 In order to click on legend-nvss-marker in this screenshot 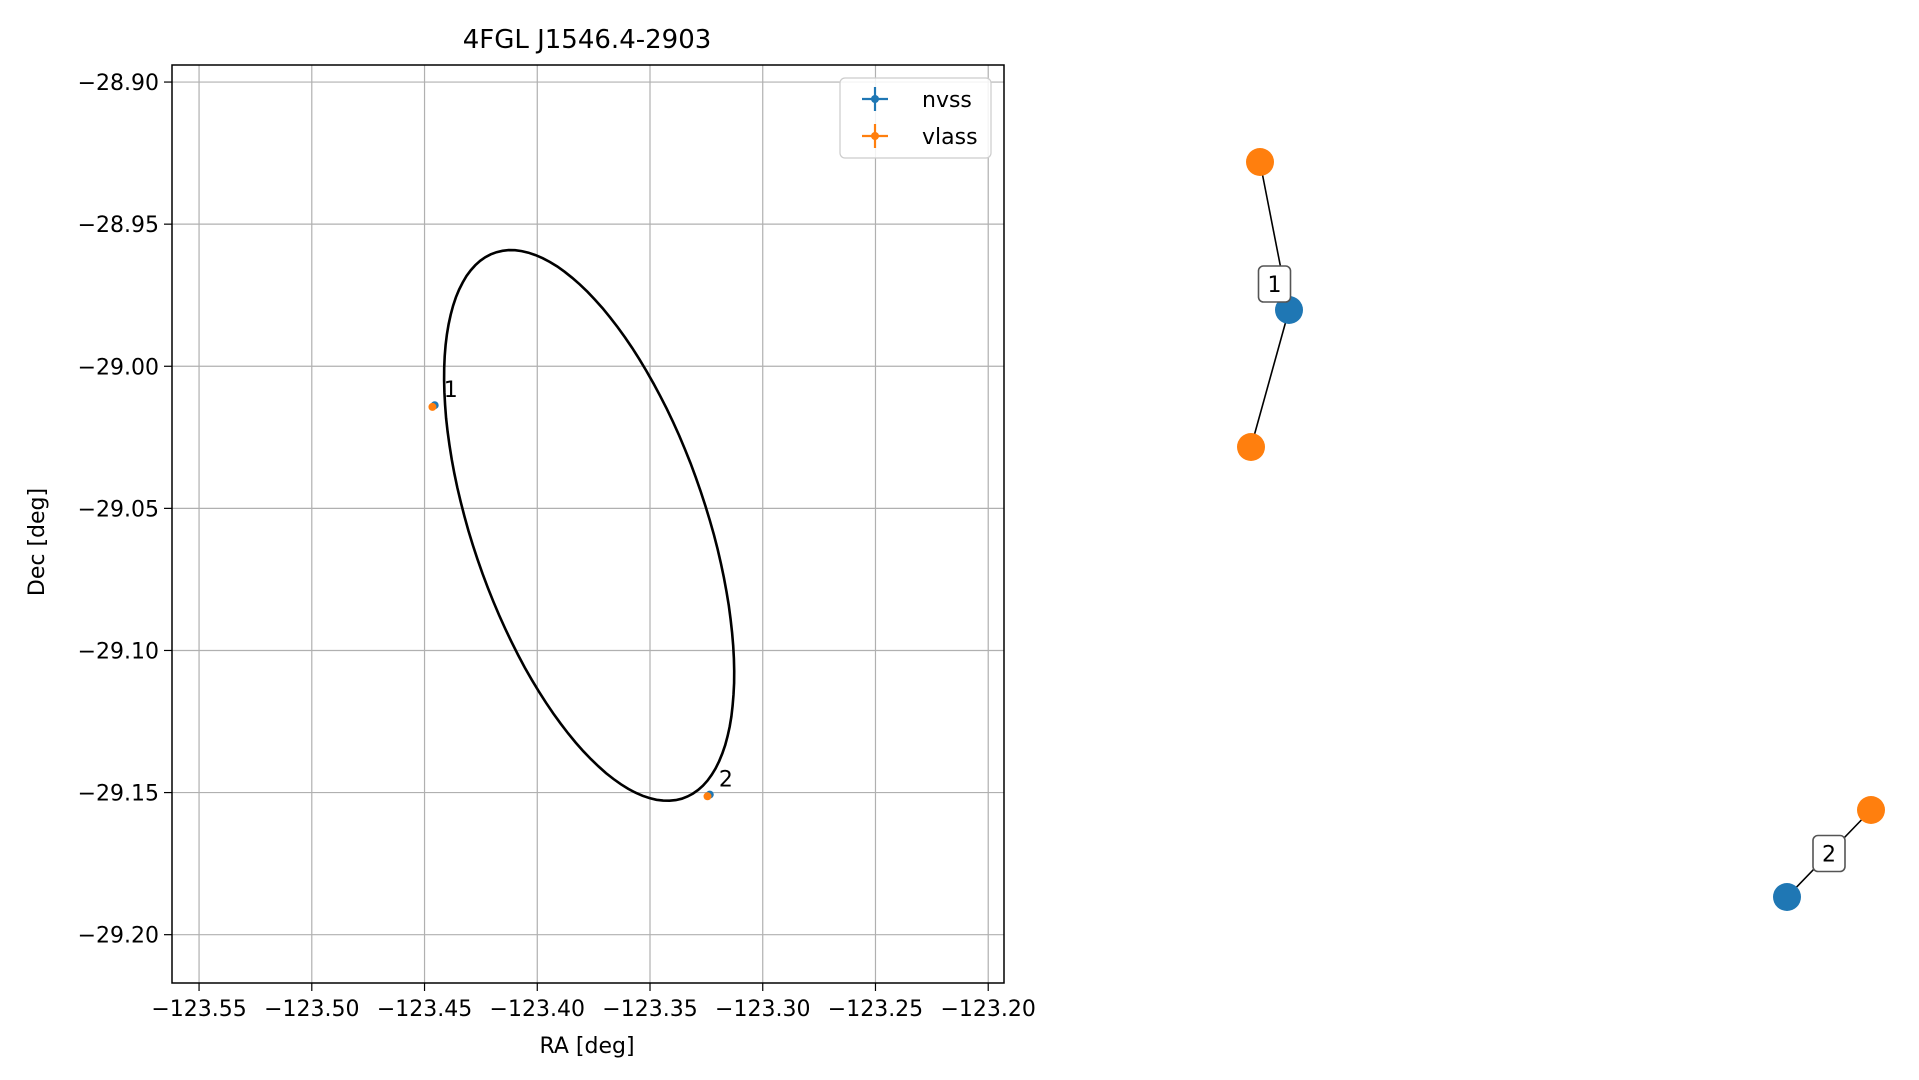, I will do `click(875, 99)`.